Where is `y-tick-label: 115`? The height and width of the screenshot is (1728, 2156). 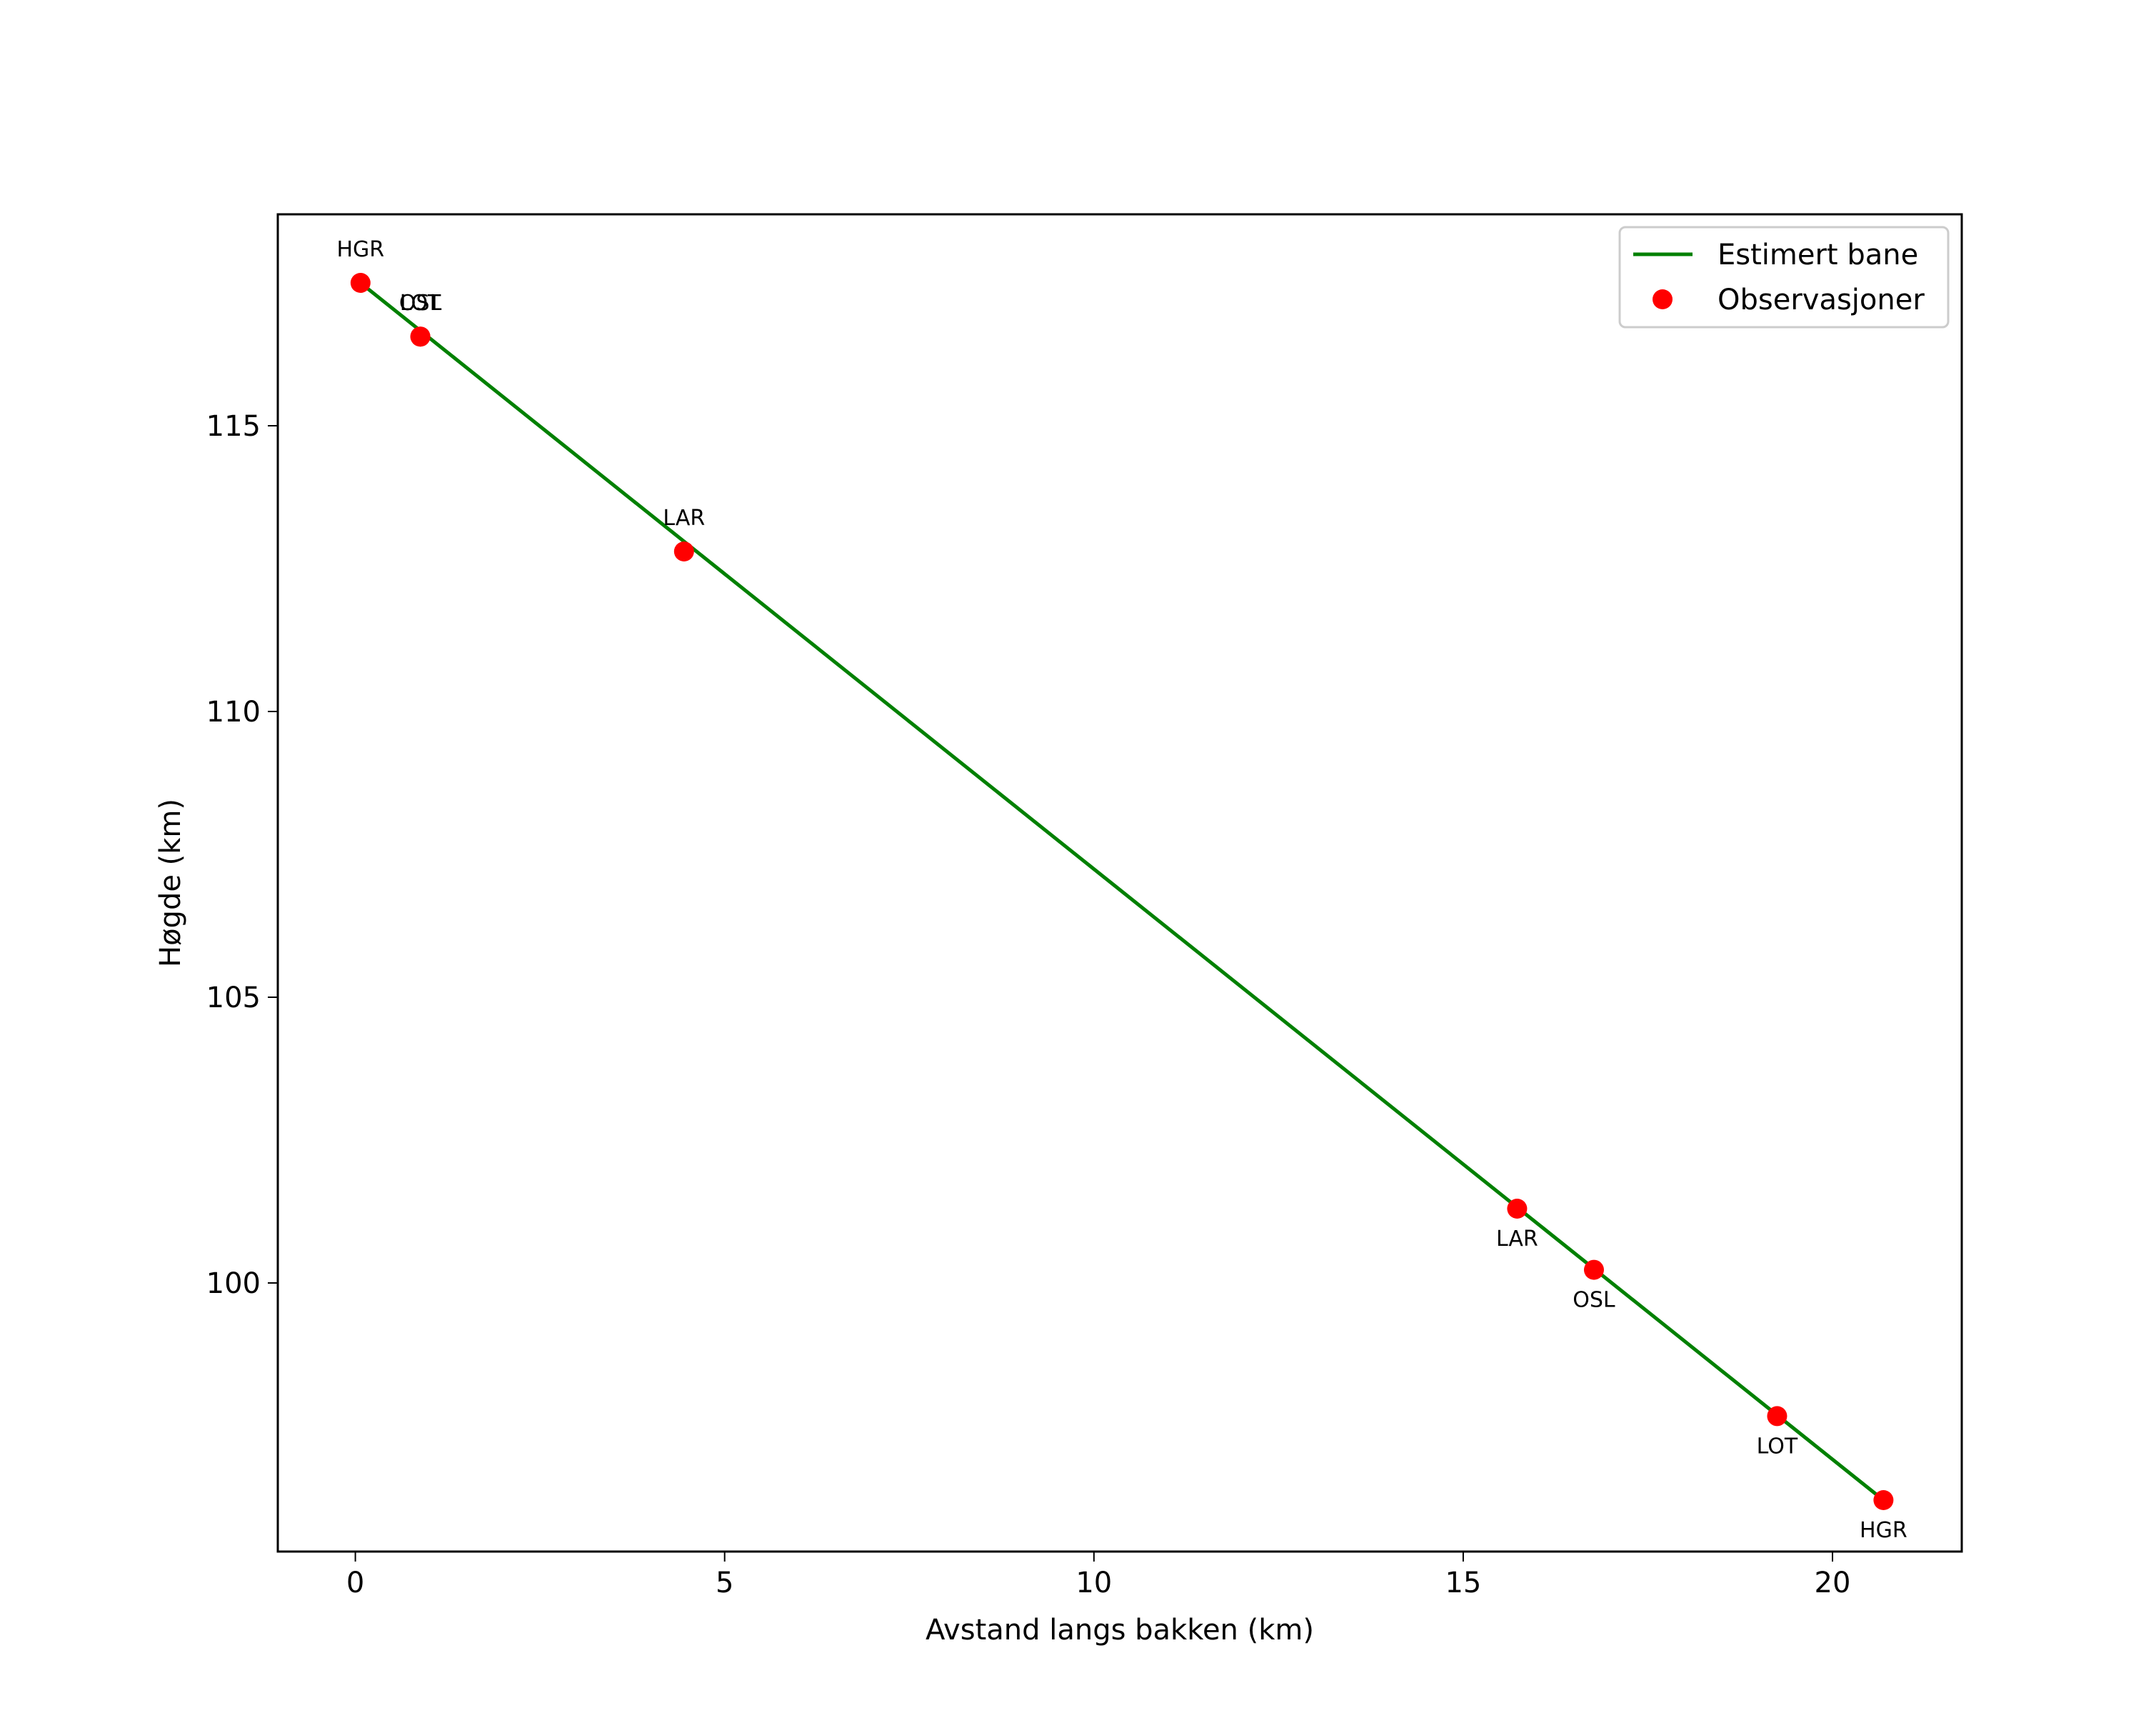 y-tick-label: 115 is located at coordinates (234, 426).